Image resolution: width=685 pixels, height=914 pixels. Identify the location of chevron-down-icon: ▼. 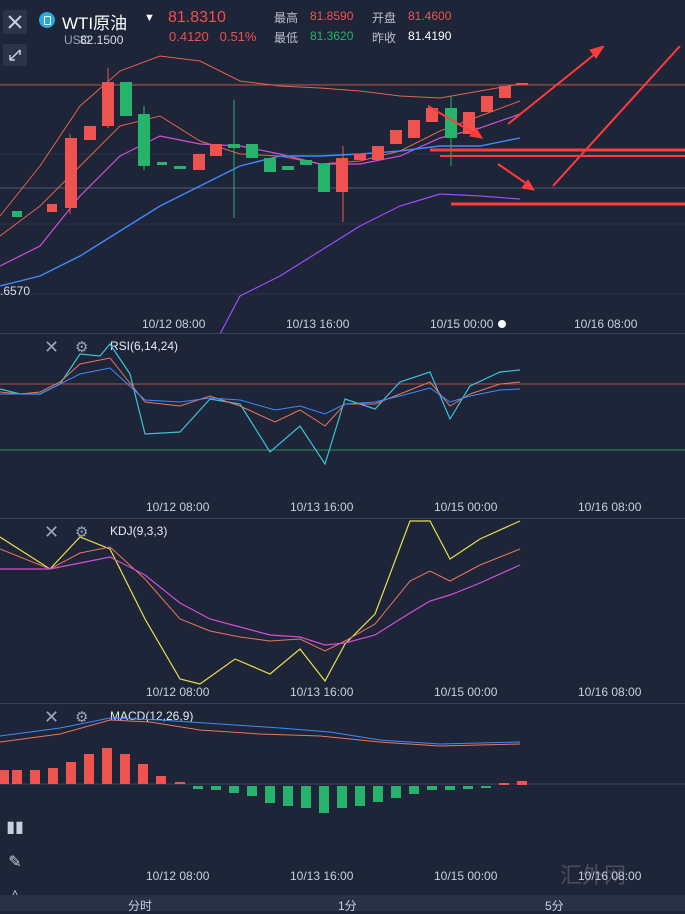
(149, 18).